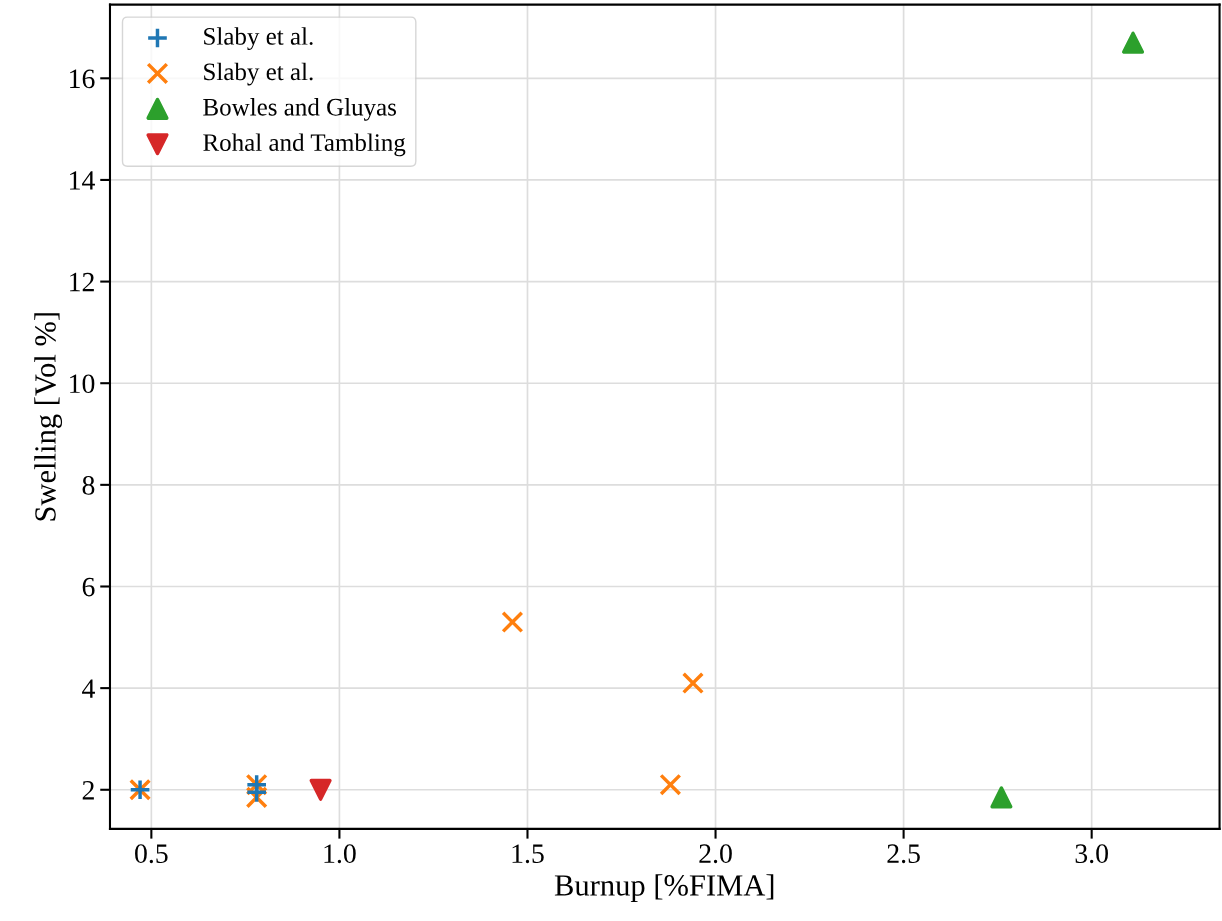 The image size is (1222, 921). Describe the element at coordinates (82, 180) in the screenshot. I see `y-tick-label: 14` at that location.